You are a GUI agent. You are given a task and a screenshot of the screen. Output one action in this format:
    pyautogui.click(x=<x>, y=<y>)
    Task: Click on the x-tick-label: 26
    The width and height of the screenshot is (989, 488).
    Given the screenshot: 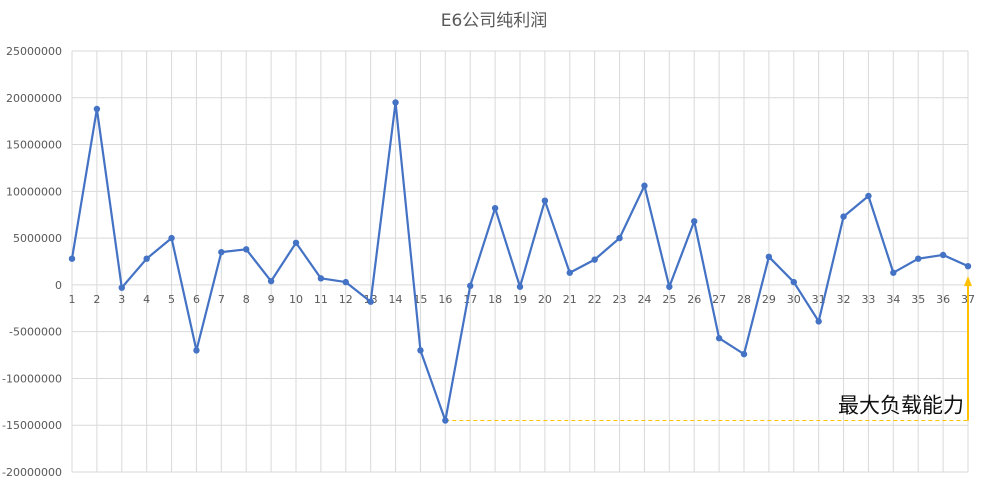 What is the action you would take?
    pyautogui.click(x=694, y=299)
    